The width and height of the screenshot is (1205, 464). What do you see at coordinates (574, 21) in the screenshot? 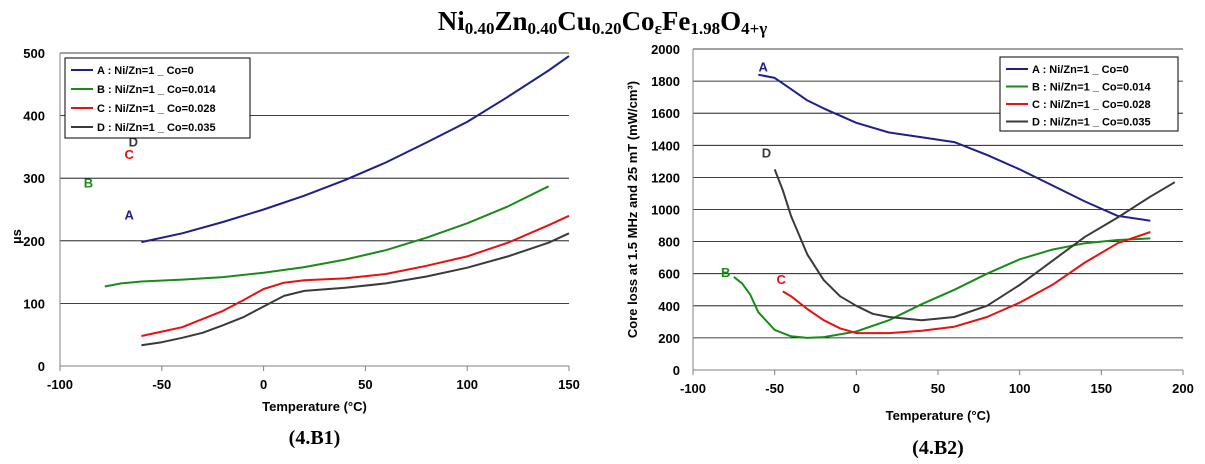
I see `title-part: Cu` at bounding box center [574, 21].